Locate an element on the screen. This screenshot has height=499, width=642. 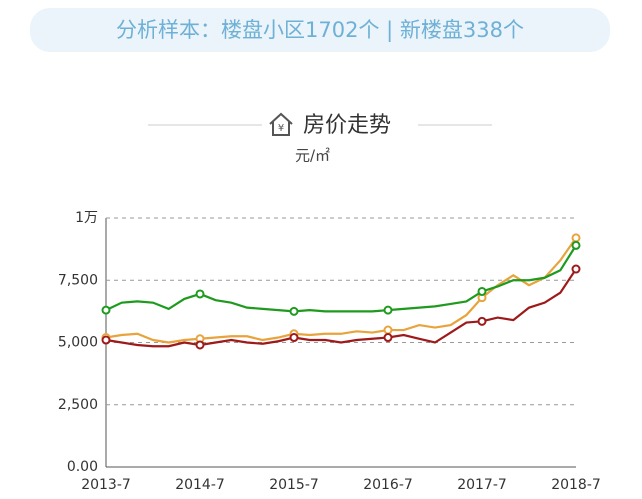
banner-text: 分析样本：楼盘小区1702个 | 新楼盘338个 is located at coordinates (320, 30).